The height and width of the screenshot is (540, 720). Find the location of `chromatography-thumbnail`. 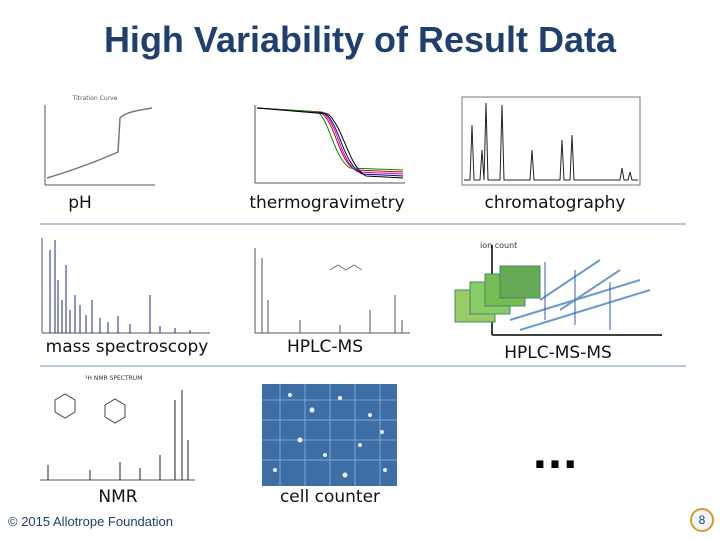

chromatography-thumbnail is located at coordinates (551, 141).